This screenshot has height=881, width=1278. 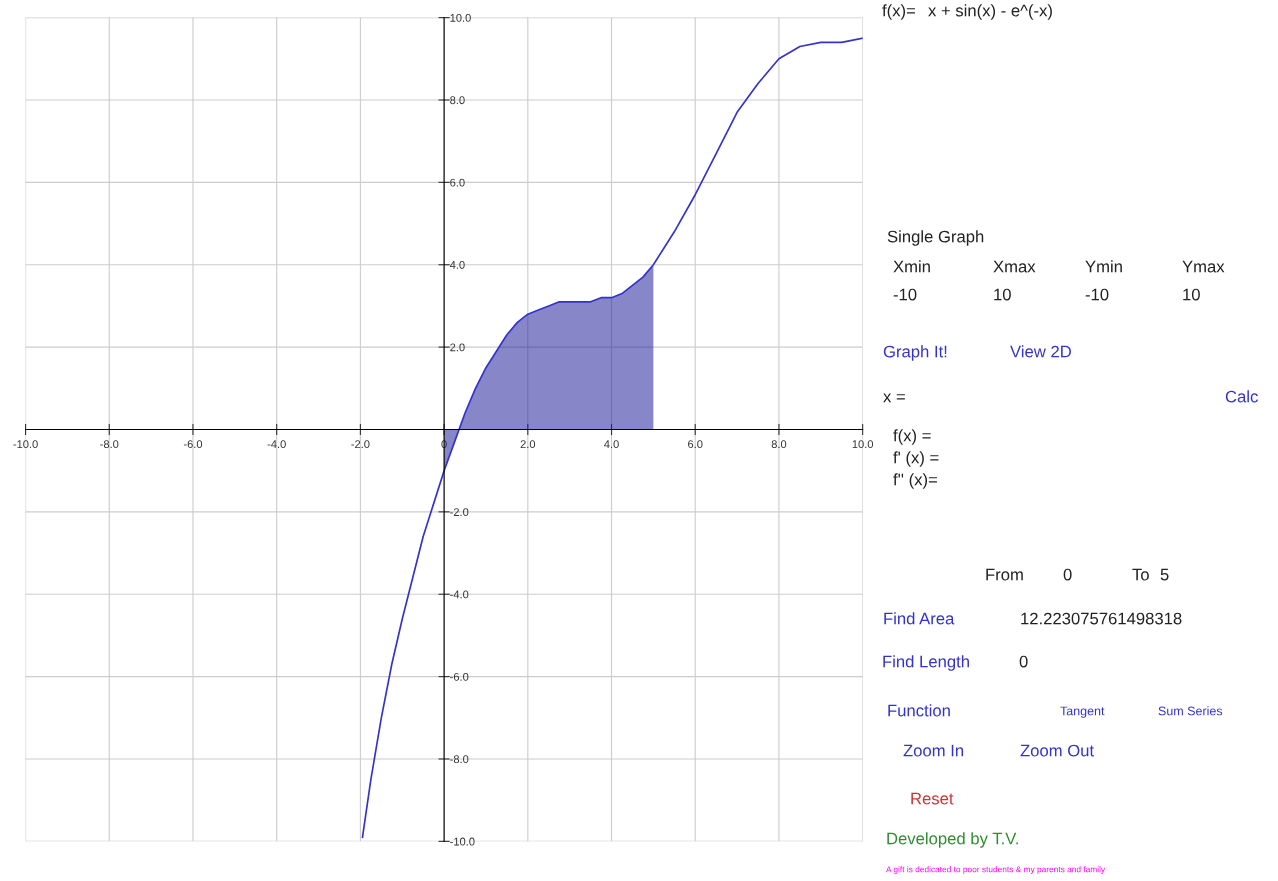 I want to click on text: Developed by T.V., so click(x=952, y=840).